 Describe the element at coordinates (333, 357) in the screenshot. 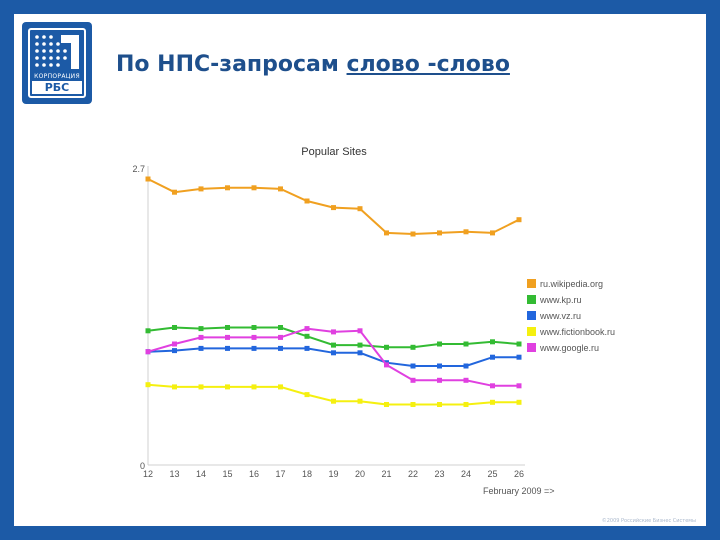

I see `series-line` at that location.